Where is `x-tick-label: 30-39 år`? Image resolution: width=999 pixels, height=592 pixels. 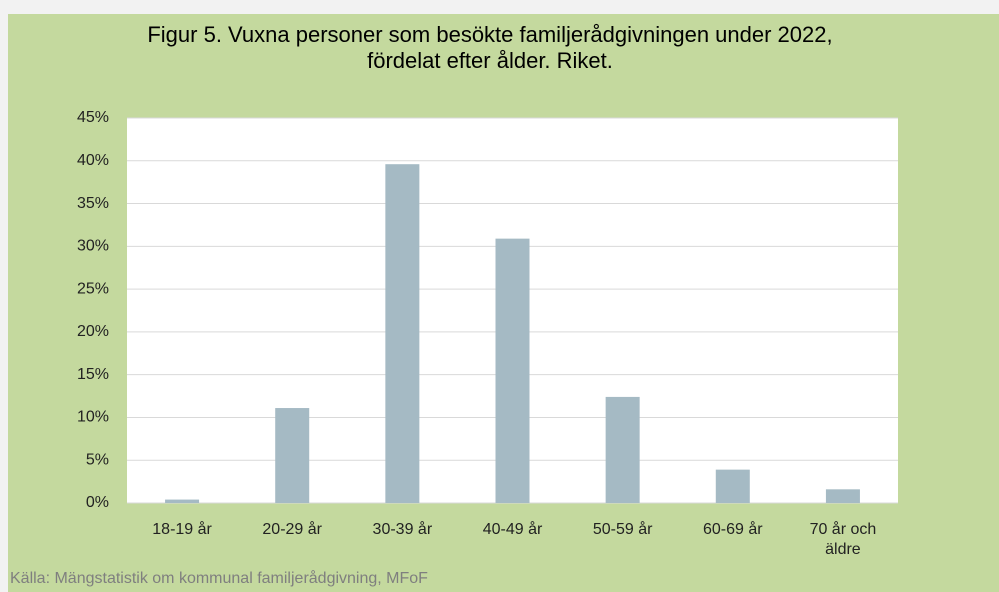
x-tick-label: 30-39 år is located at coordinates (402, 529).